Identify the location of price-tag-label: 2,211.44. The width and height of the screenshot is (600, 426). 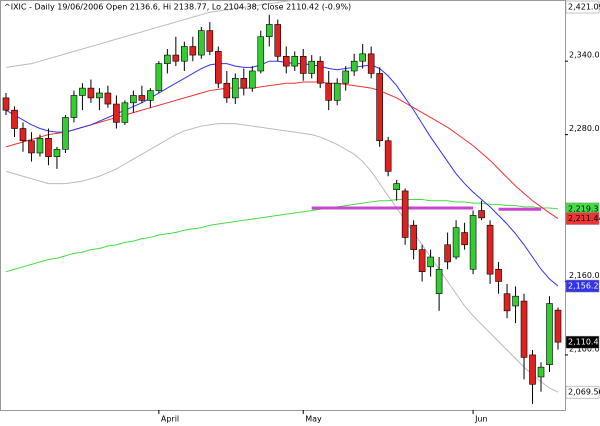
(584, 218).